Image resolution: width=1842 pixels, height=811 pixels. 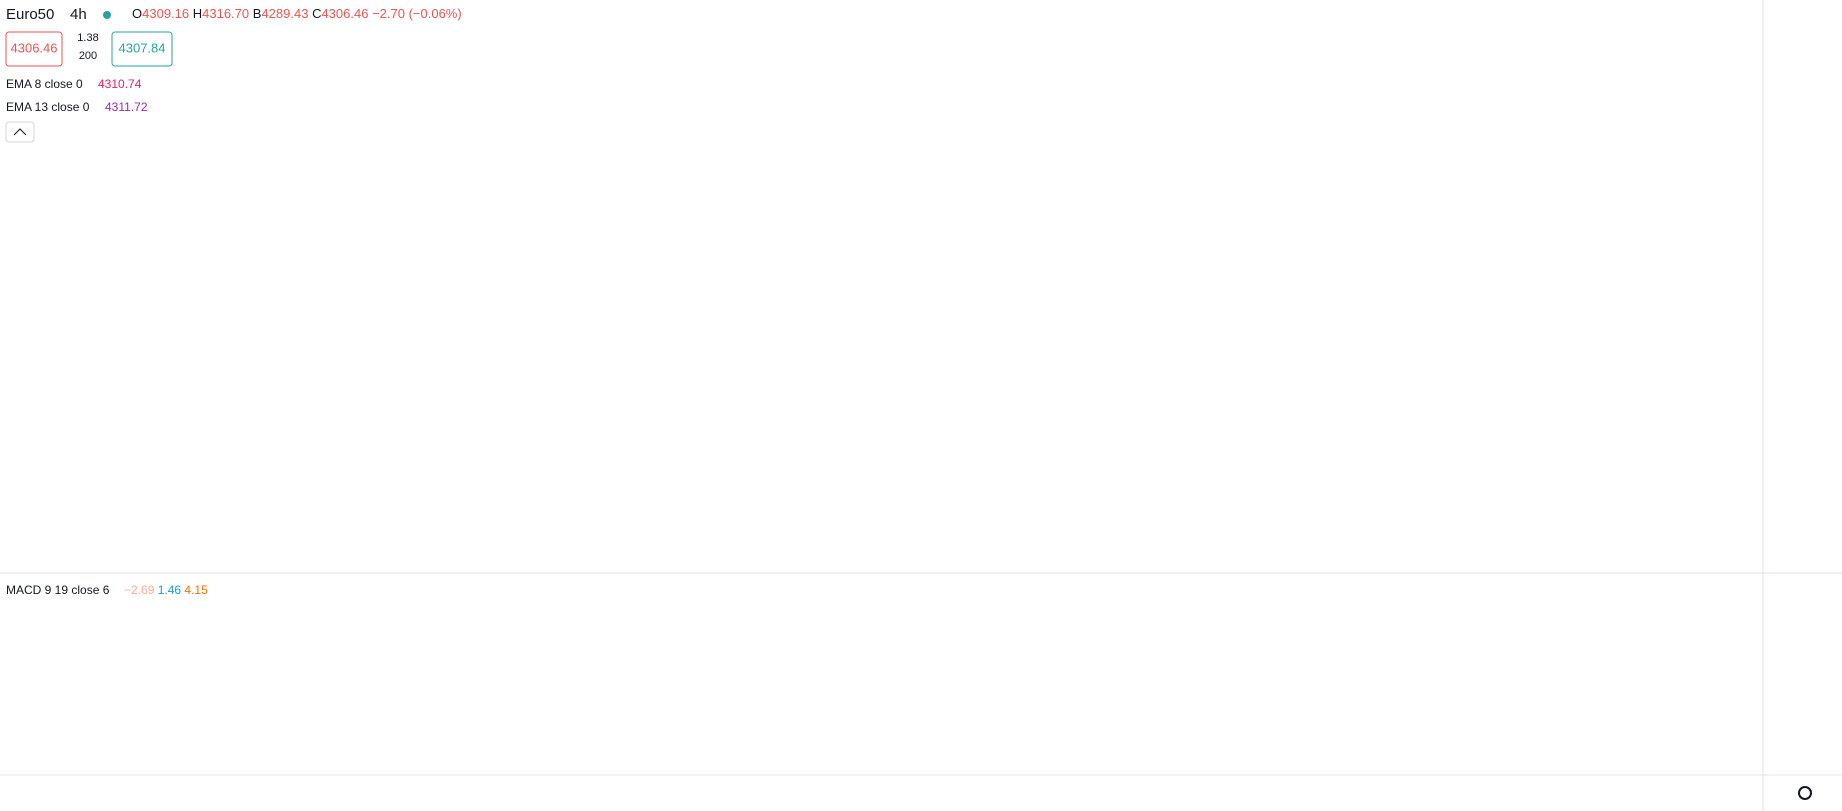 I want to click on macd-title: MACD 9 19 close 6, so click(x=58, y=590).